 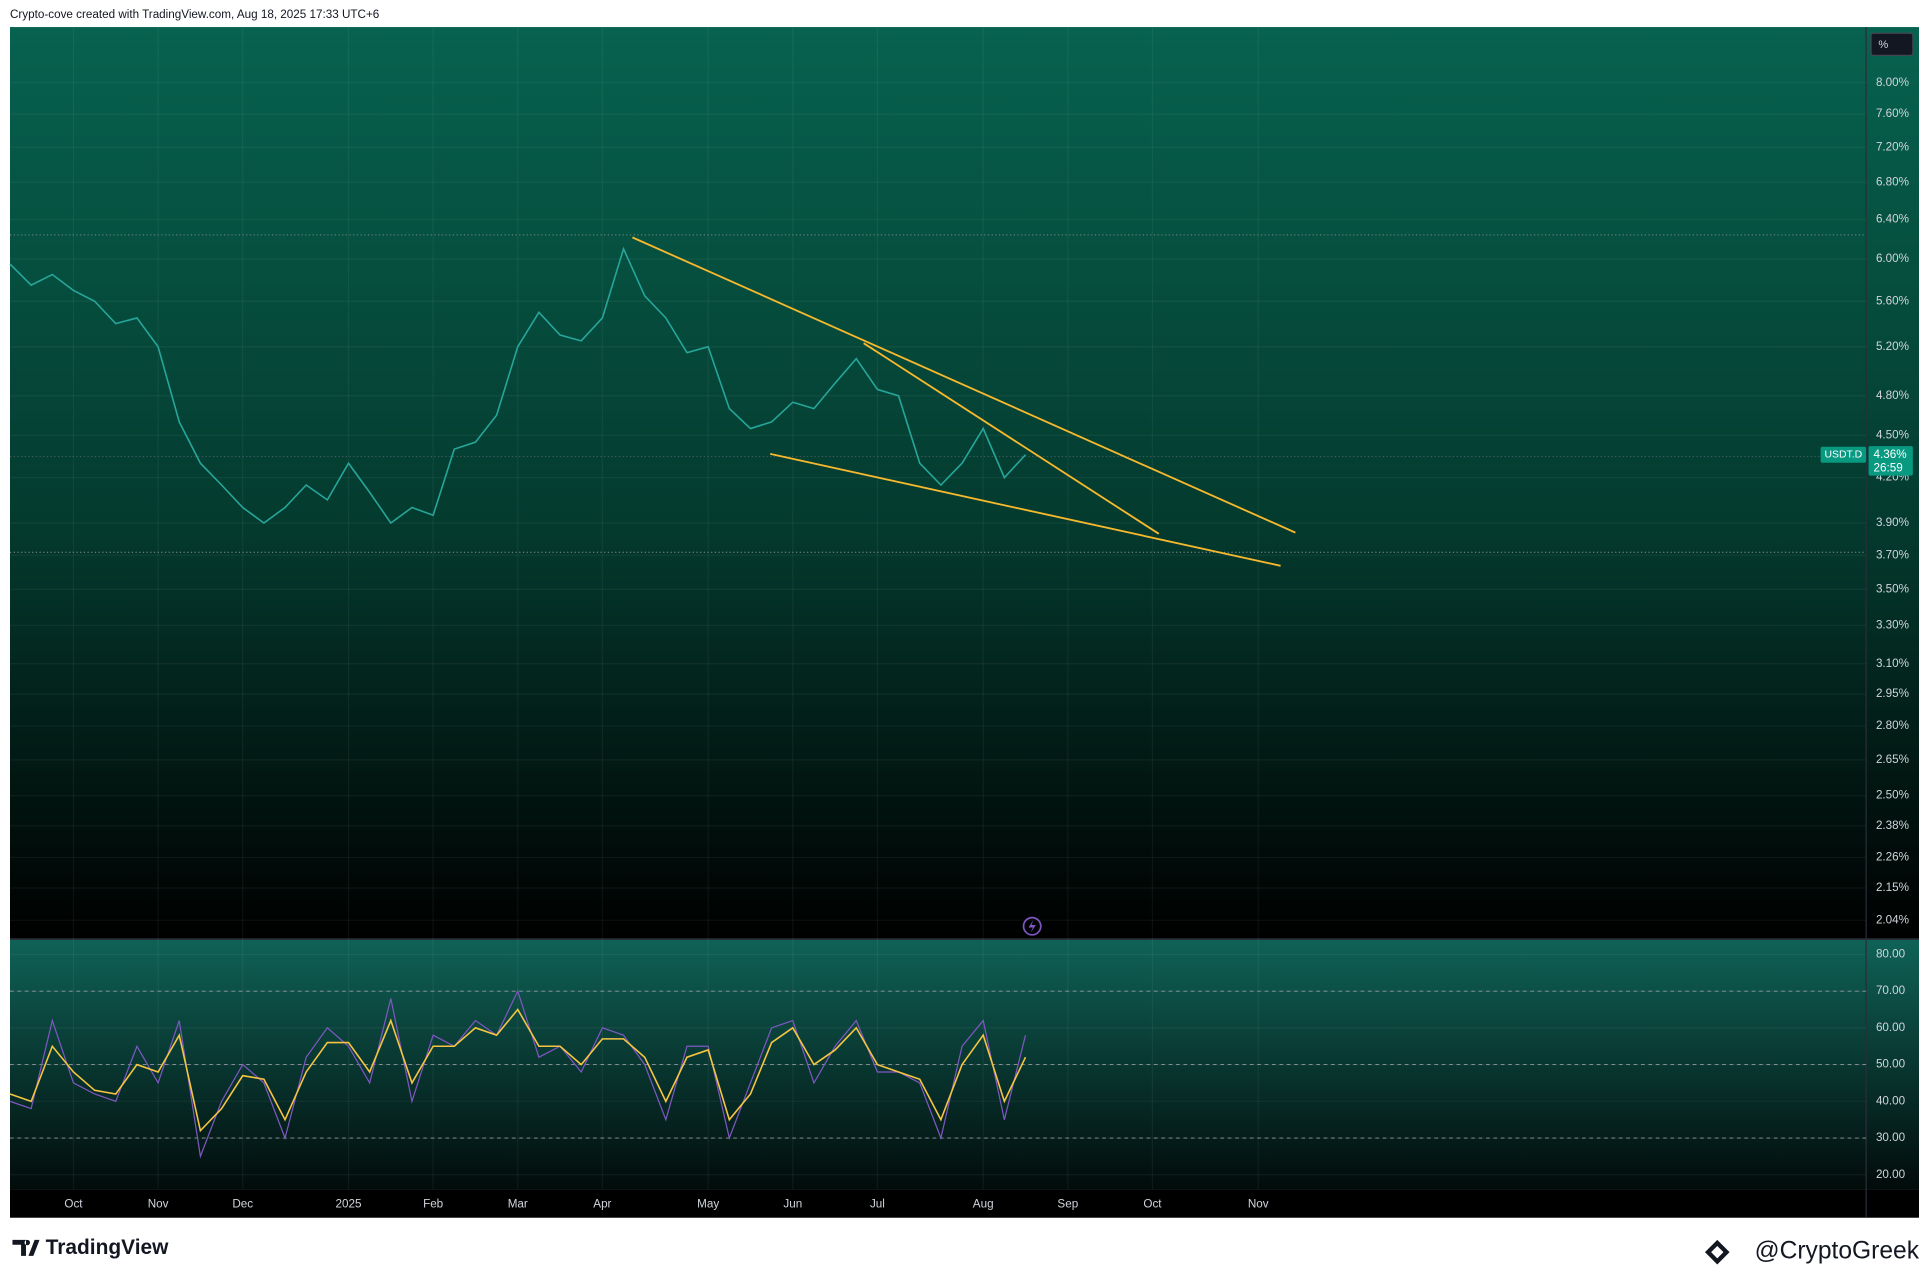 I want to click on y-tick-label: 60.00, so click(x=1891, y=1027).